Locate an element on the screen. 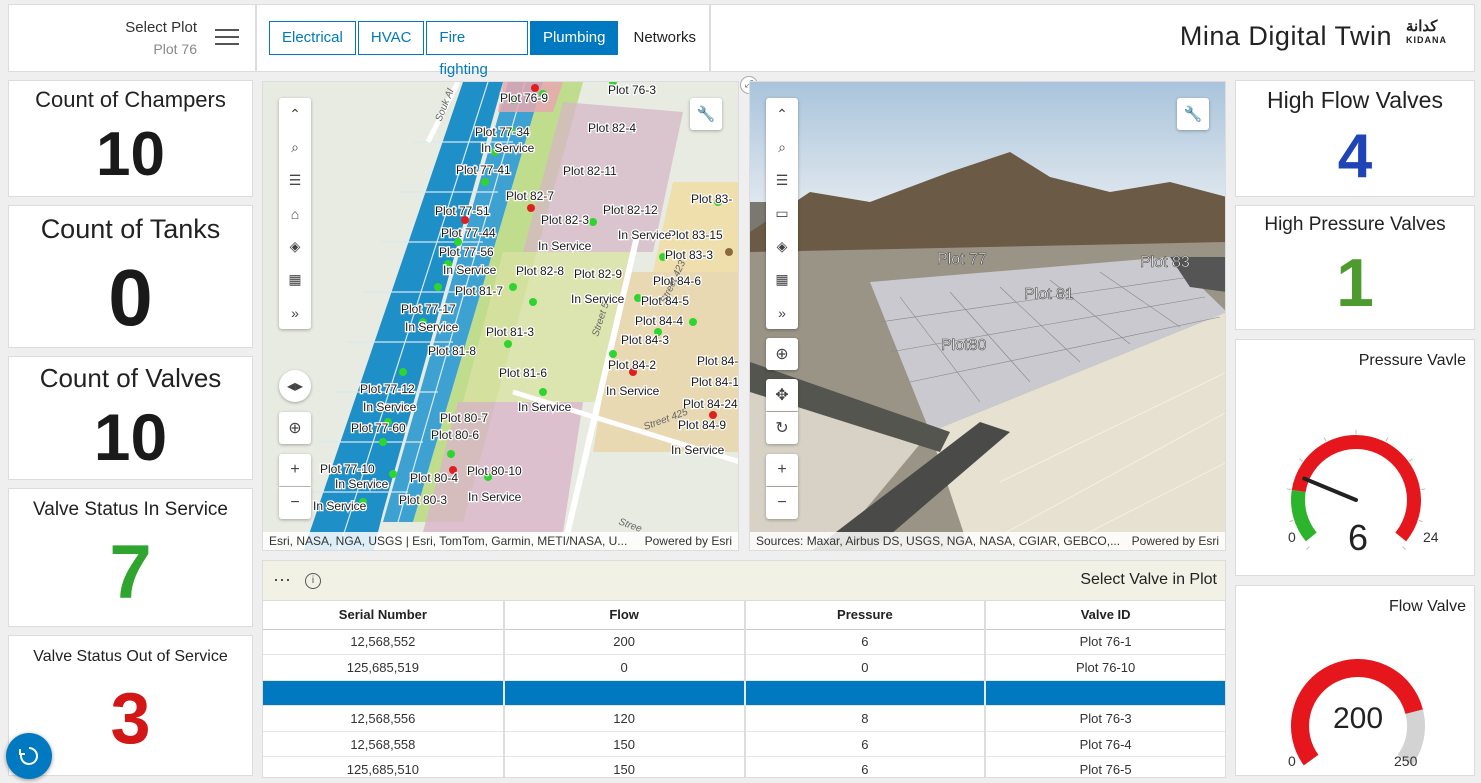 The height and width of the screenshot is (783, 1481). table-row: 12,568,552 200 6 Plot 76-1 is located at coordinates (744, 642).